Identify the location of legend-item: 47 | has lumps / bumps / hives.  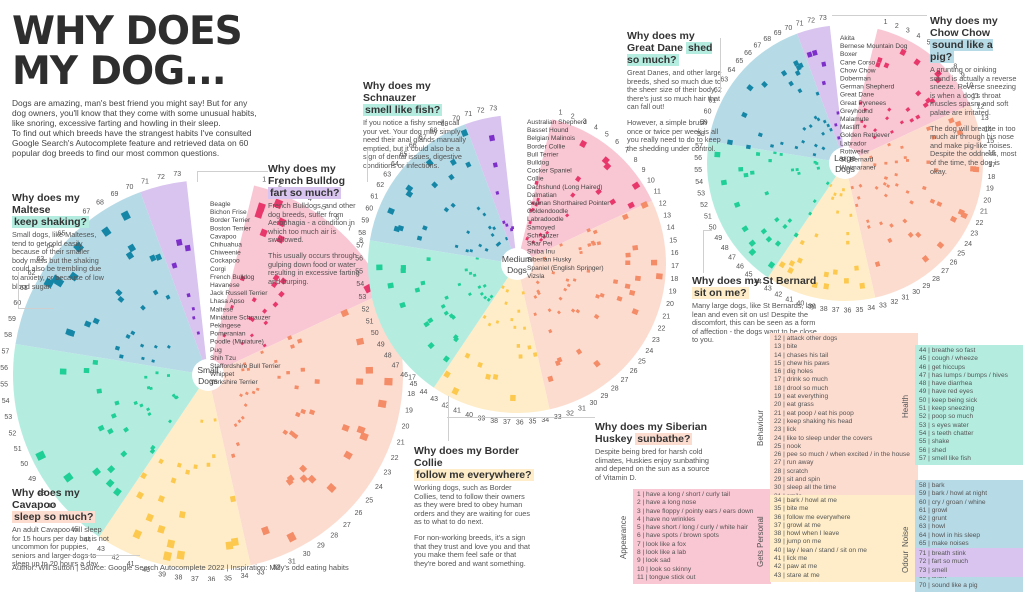
(963, 375).